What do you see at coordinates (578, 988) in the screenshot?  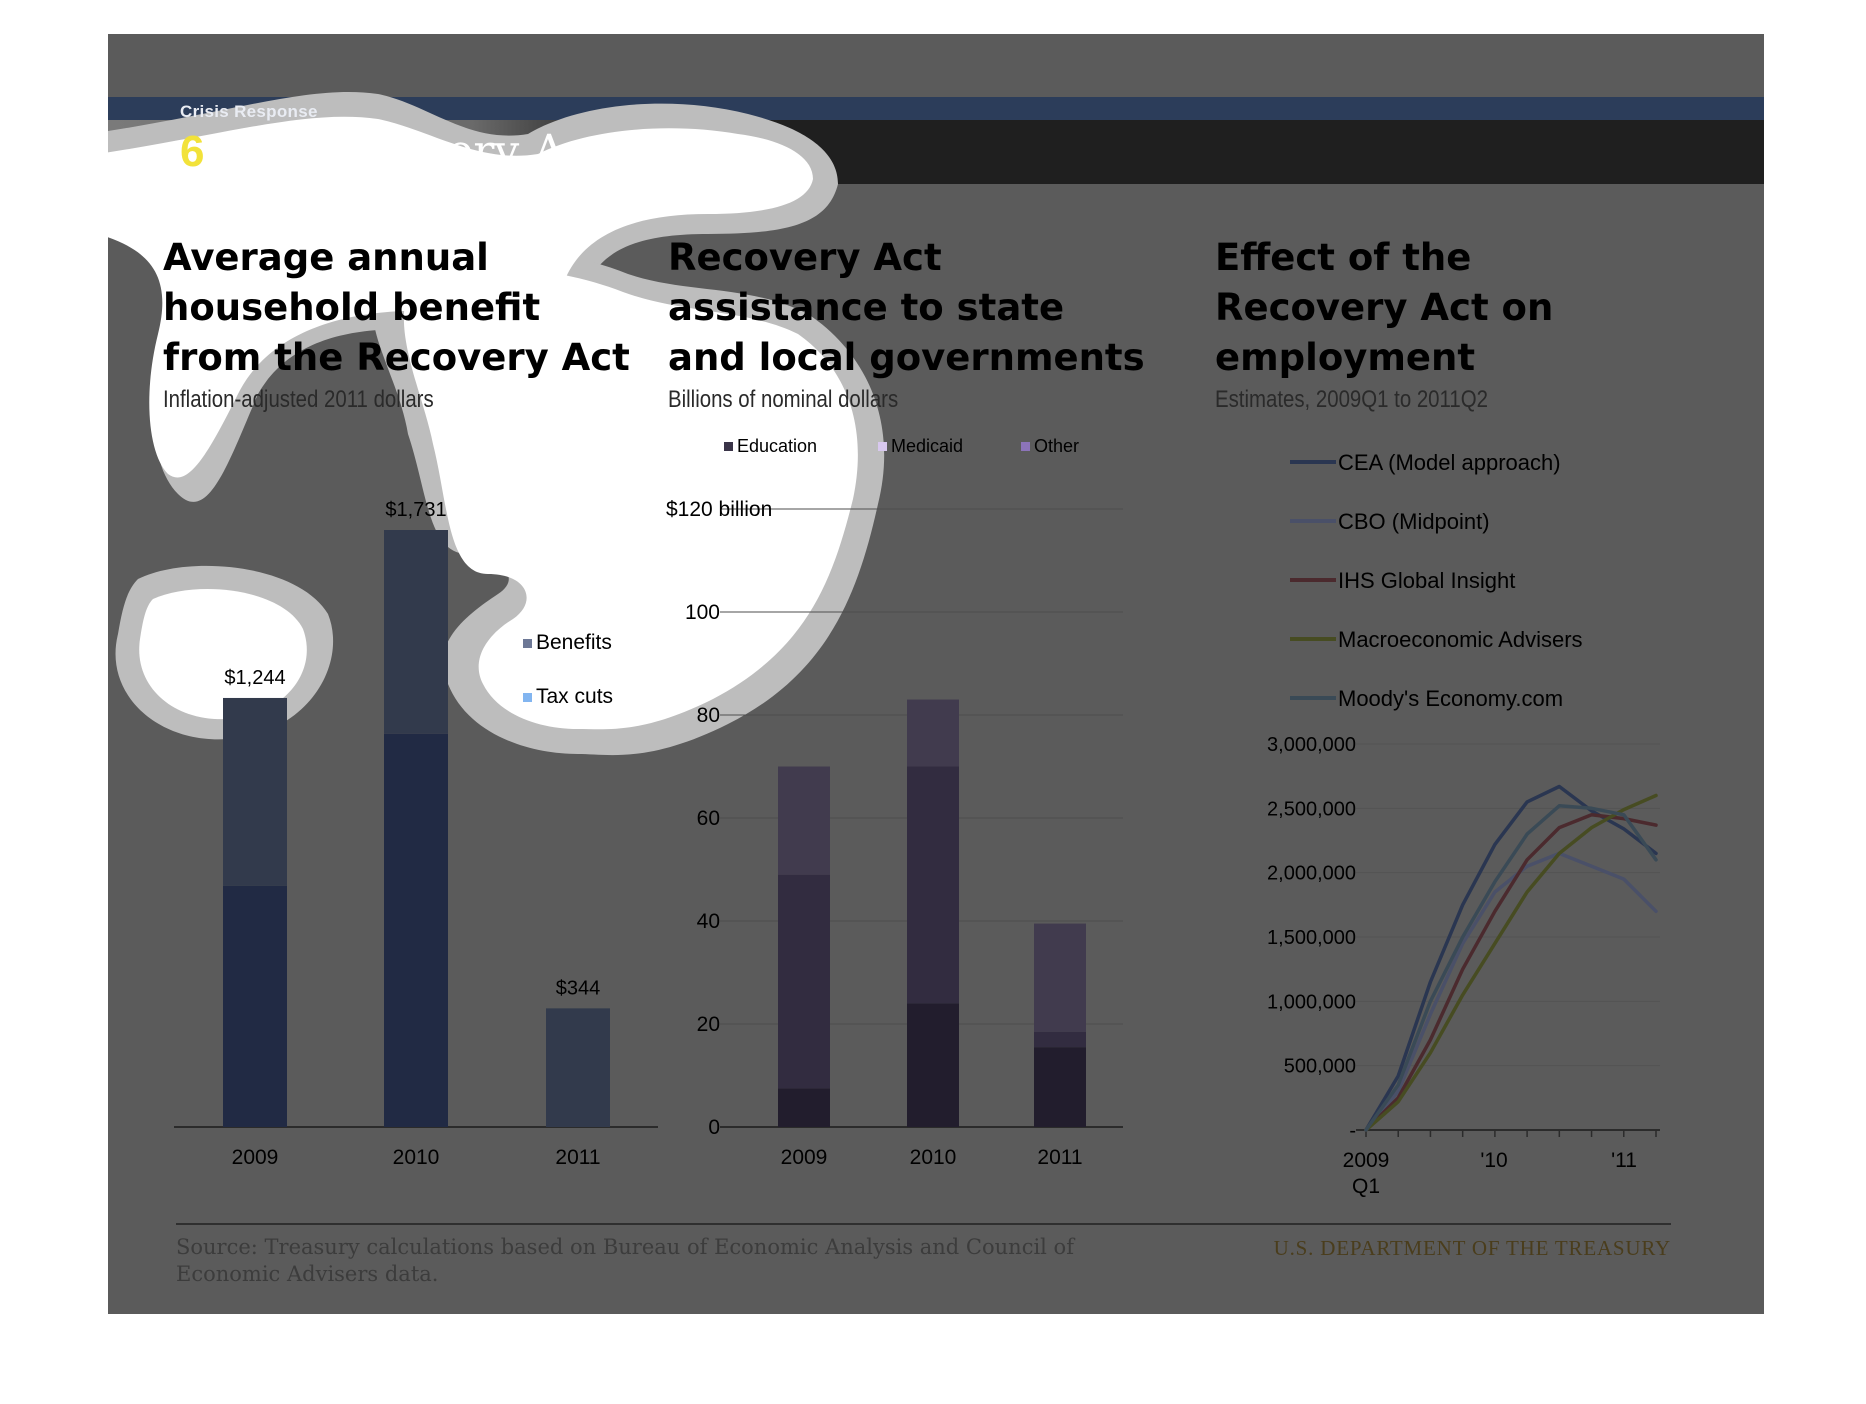 I see `chart1-total-label-2011: $344` at bounding box center [578, 988].